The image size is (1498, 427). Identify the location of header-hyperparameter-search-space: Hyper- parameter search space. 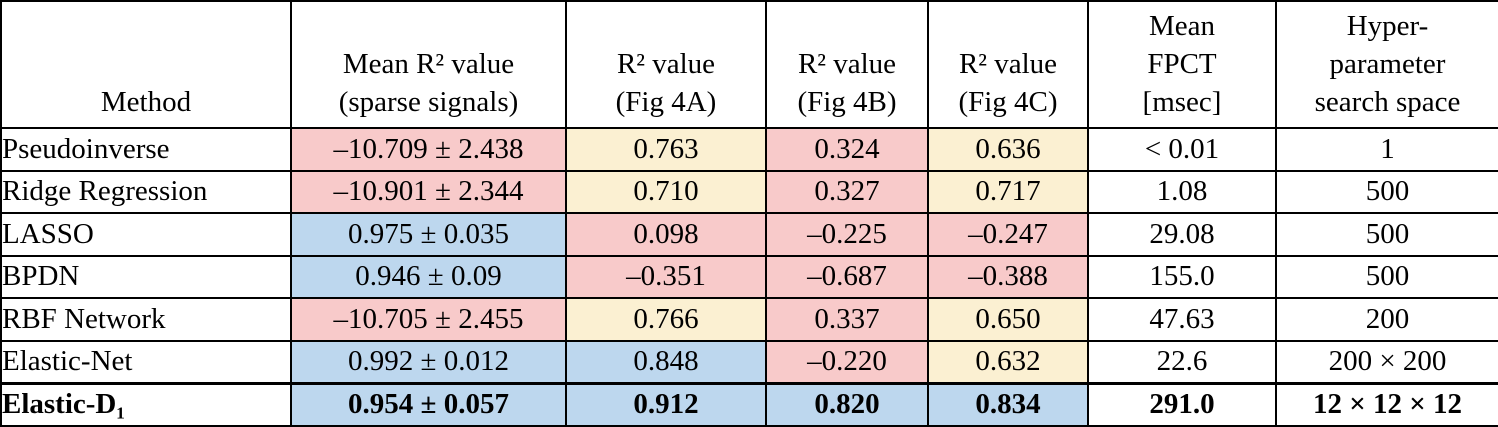
(1386, 64).